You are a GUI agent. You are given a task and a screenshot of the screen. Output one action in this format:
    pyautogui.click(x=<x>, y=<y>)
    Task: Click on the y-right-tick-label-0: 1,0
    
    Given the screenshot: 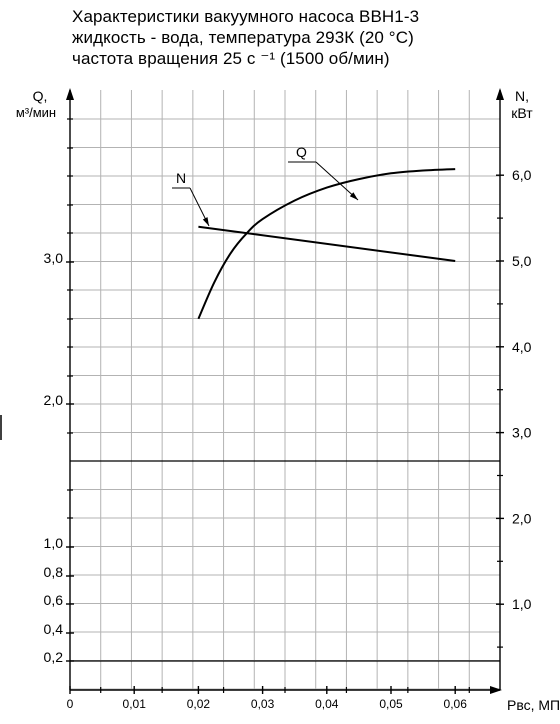 What is the action you would take?
    pyautogui.click(x=522, y=604)
    